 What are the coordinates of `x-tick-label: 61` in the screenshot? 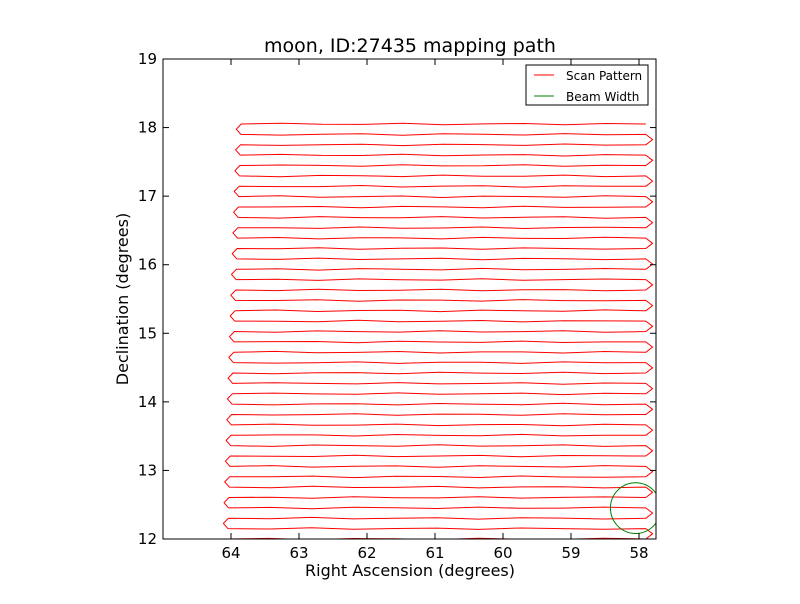 It's located at (434, 553).